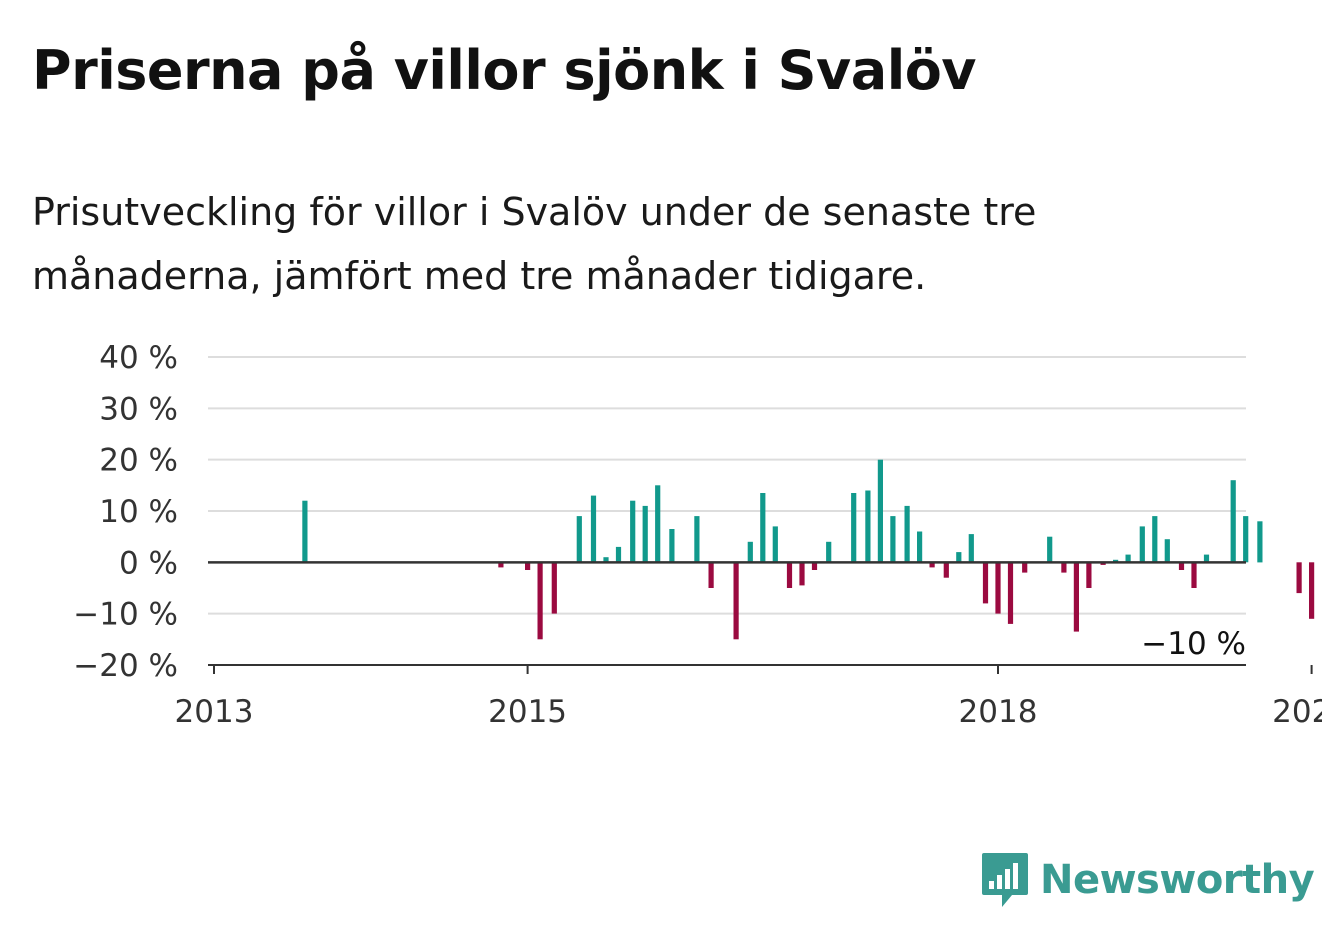 The image size is (1322, 939). I want to click on y-tick-label: 40 %, so click(138, 358).